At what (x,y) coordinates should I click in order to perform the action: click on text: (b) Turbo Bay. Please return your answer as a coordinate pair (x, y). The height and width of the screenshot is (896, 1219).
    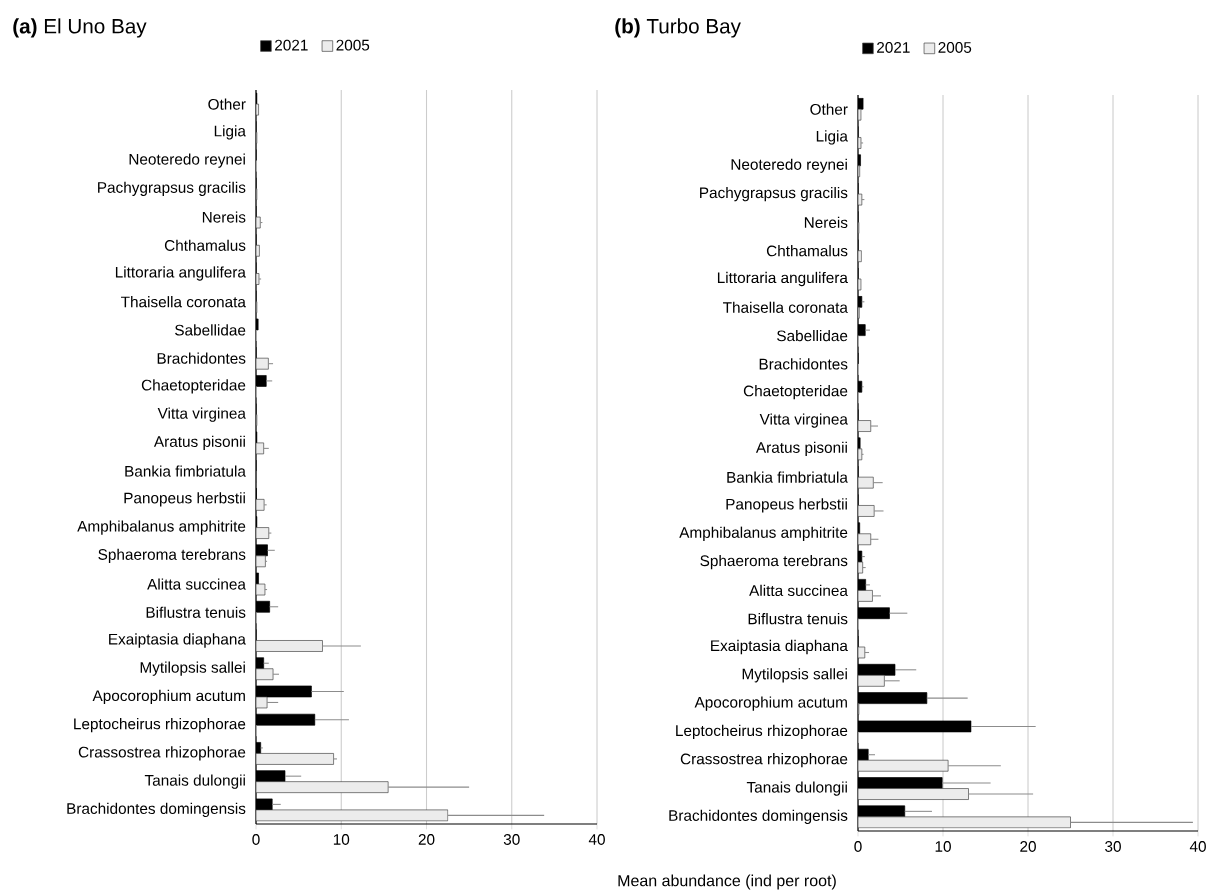
    Looking at the image, I should click on (678, 28).